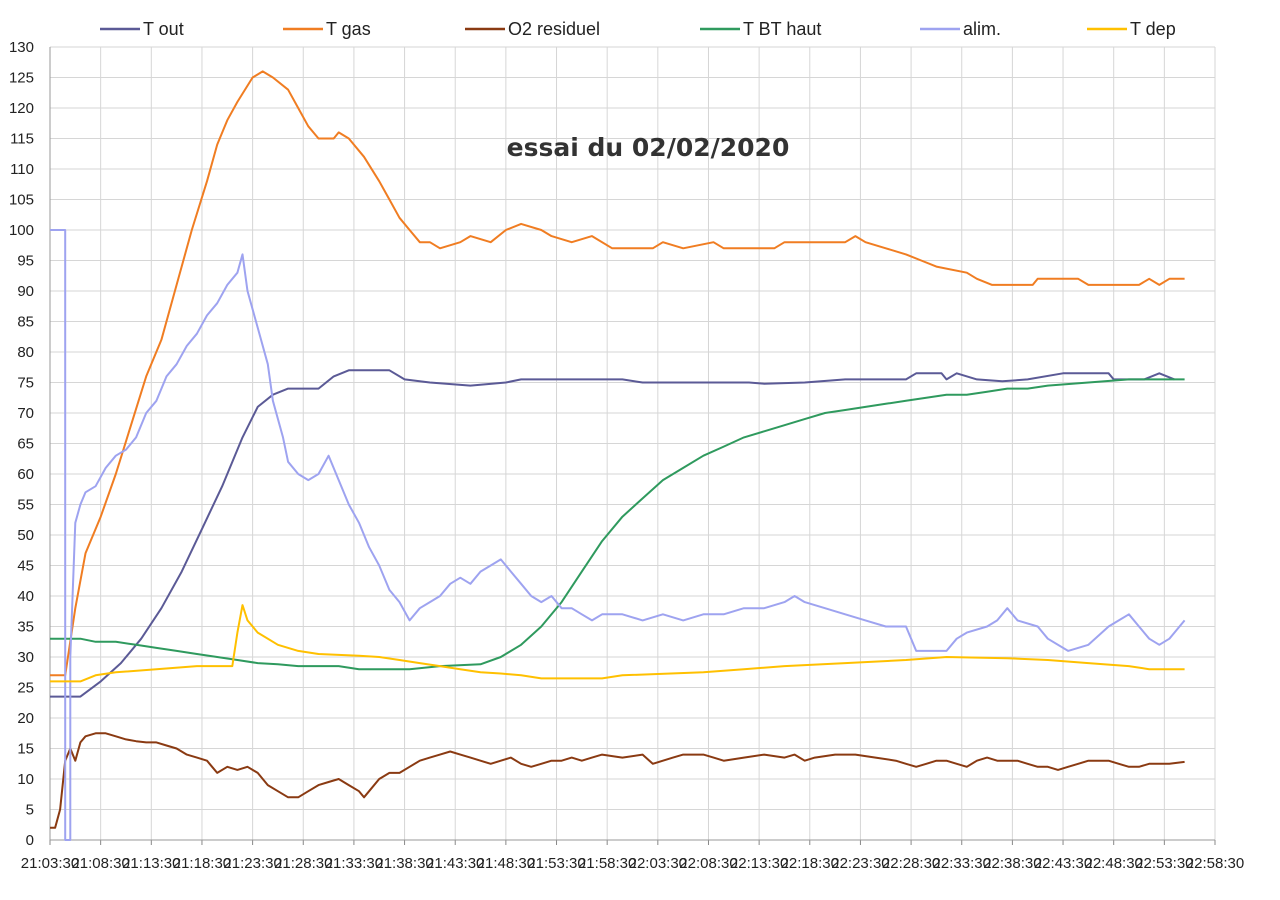  I want to click on legend-item: T dep, so click(1131, 29).